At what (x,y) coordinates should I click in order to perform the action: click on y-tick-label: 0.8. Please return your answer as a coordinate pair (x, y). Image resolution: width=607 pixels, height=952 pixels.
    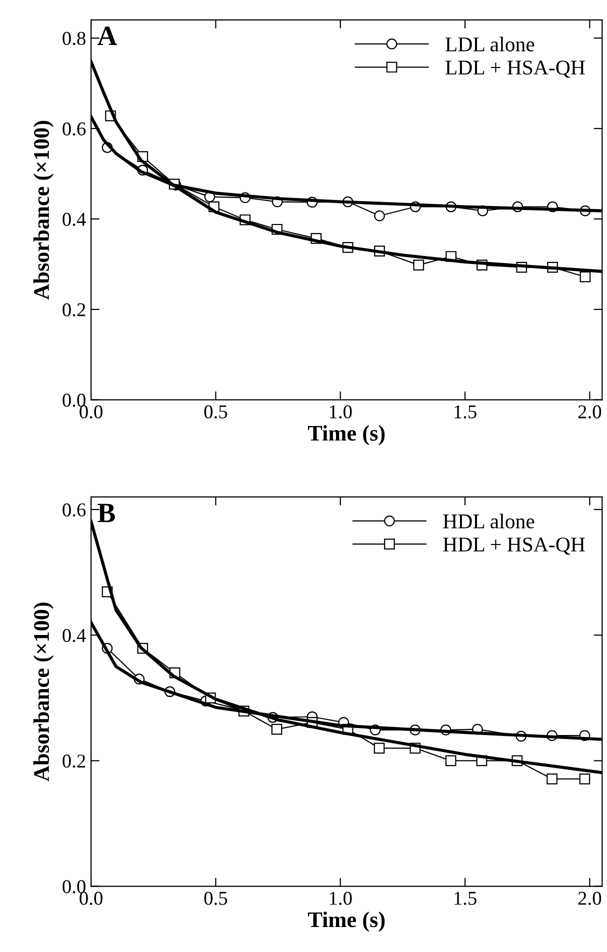
    Looking at the image, I should click on (74, 39).